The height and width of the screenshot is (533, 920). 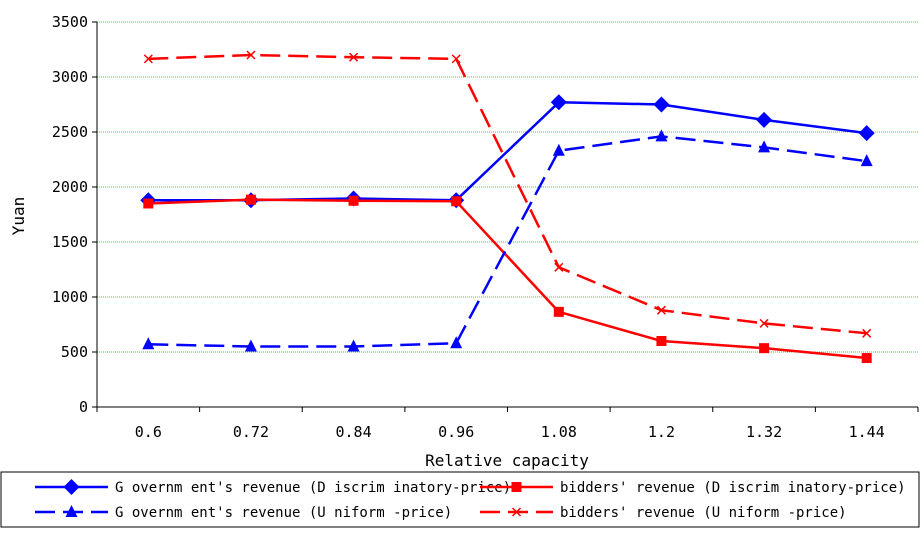 What do you see at coordinates (507, 460) in the screenshot?
I see `x-axis-title: Relative capacity` at bounding box center [507, 460].